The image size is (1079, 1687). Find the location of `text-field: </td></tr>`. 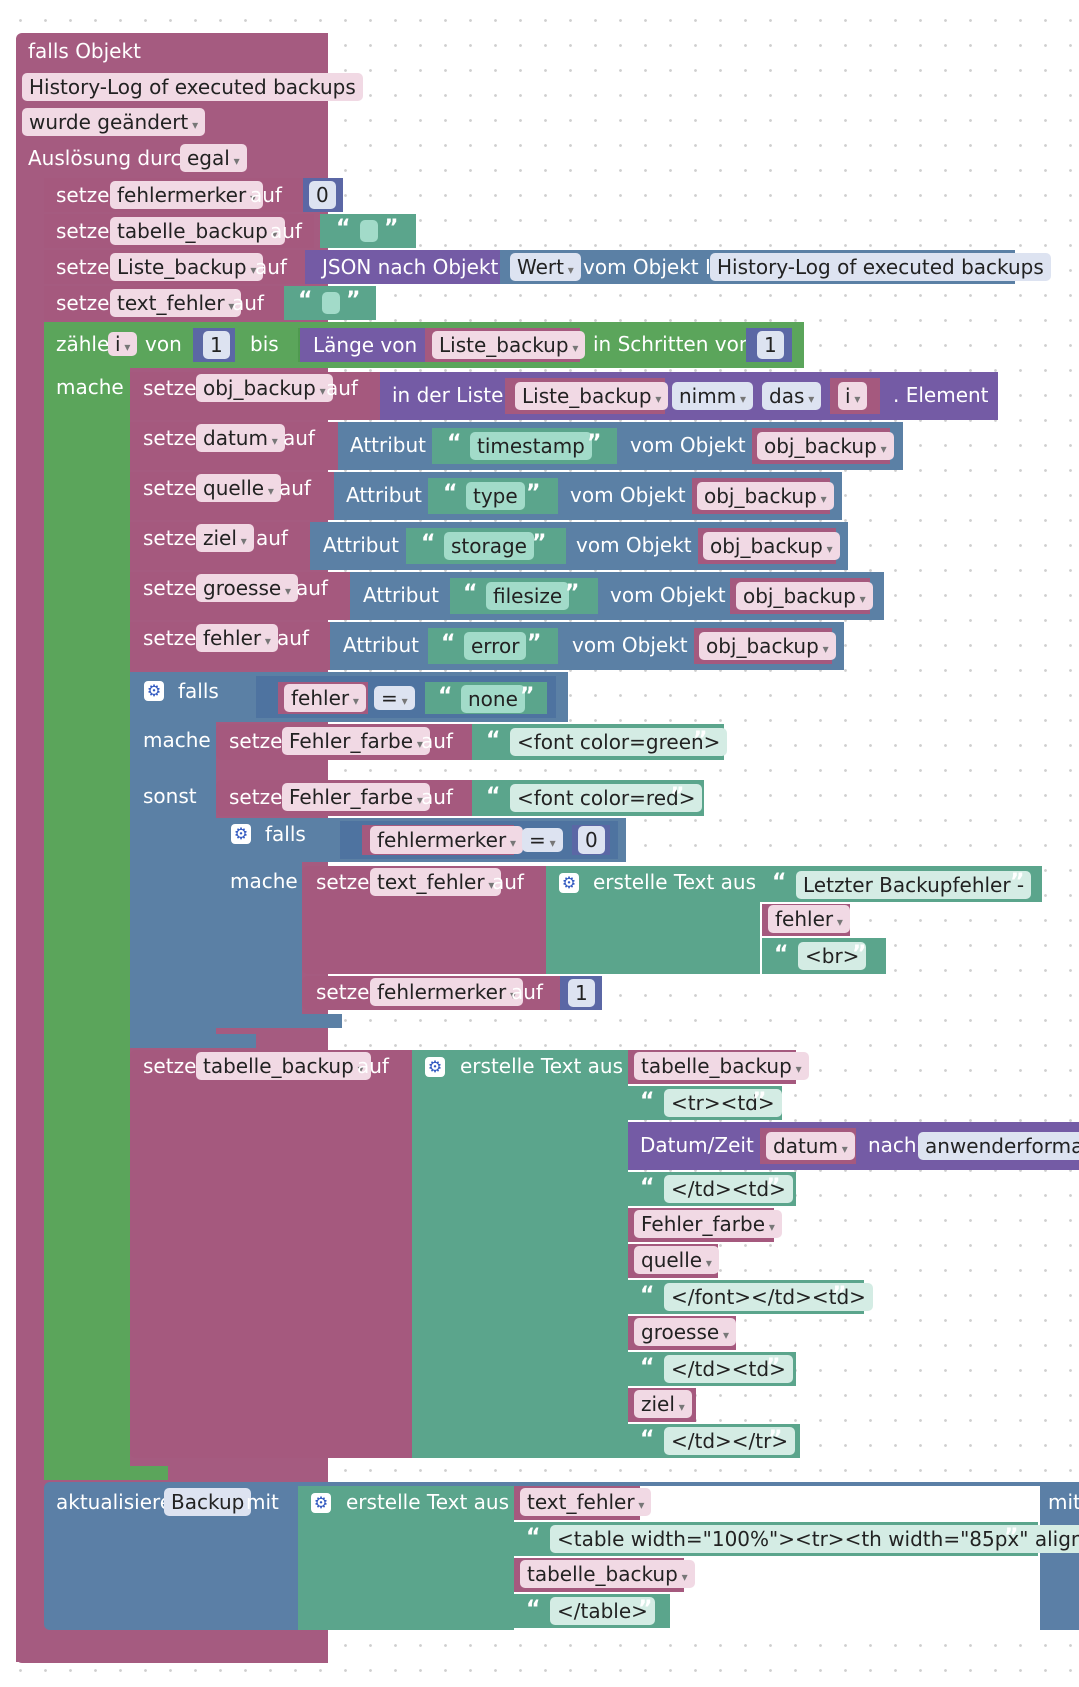

text-field: </td></tr> is located at coordinates (730, 1441).